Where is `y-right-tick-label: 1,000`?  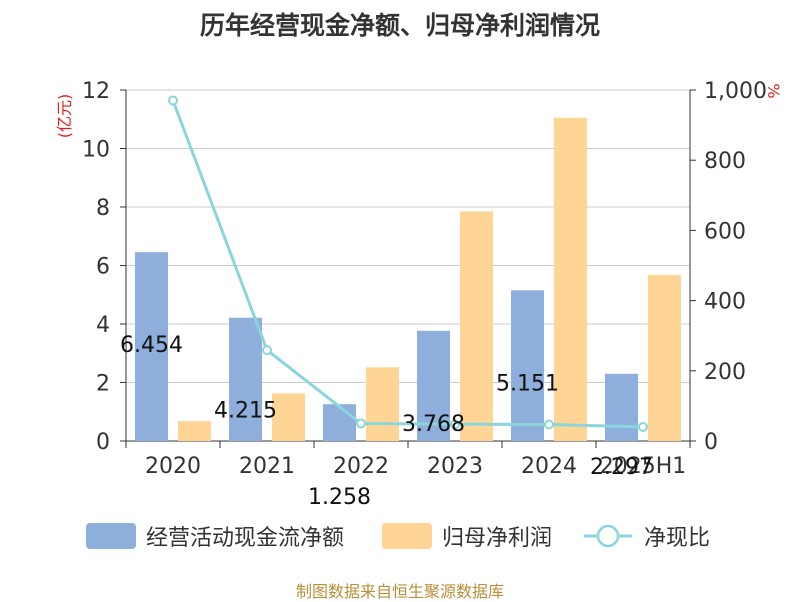 y-right-tick-label: 1,000 is located at coordinates (735, 91).